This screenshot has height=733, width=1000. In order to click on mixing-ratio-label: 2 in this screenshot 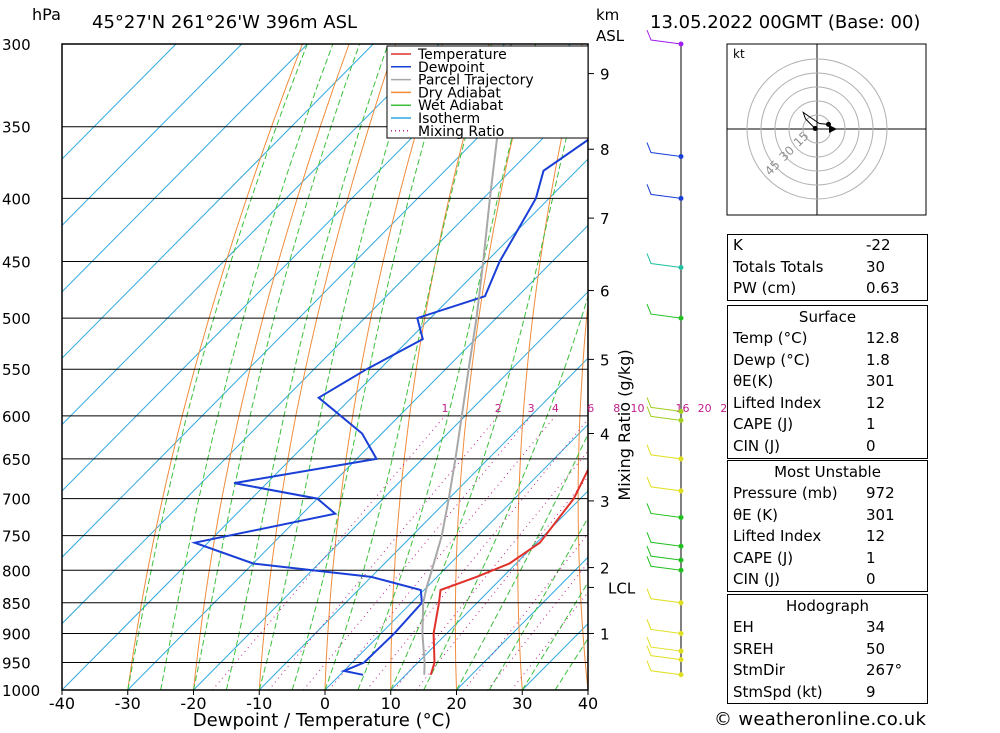, I will do `click(498, 408)`.